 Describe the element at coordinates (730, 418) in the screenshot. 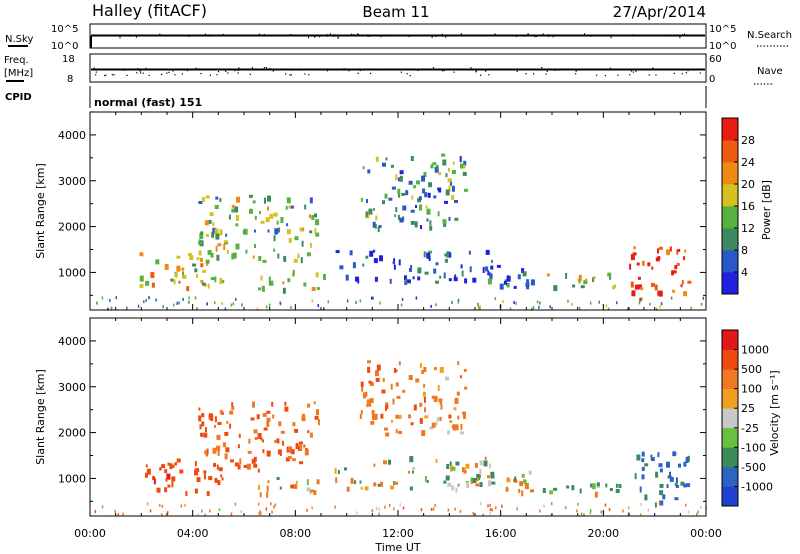

I see `colorbar-frame` at that location.